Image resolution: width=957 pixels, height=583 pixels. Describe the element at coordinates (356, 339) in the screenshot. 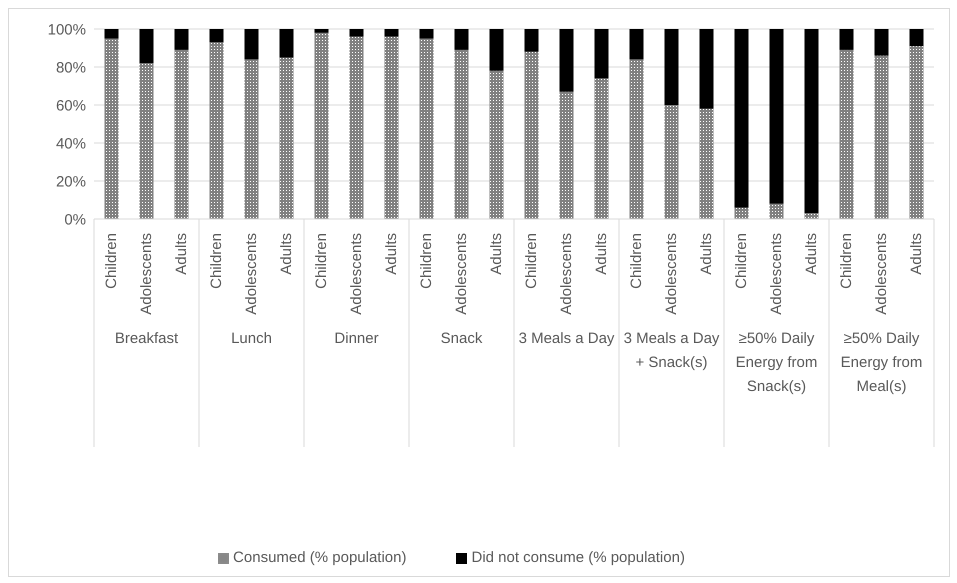

I see `text: Dinner` at that location.